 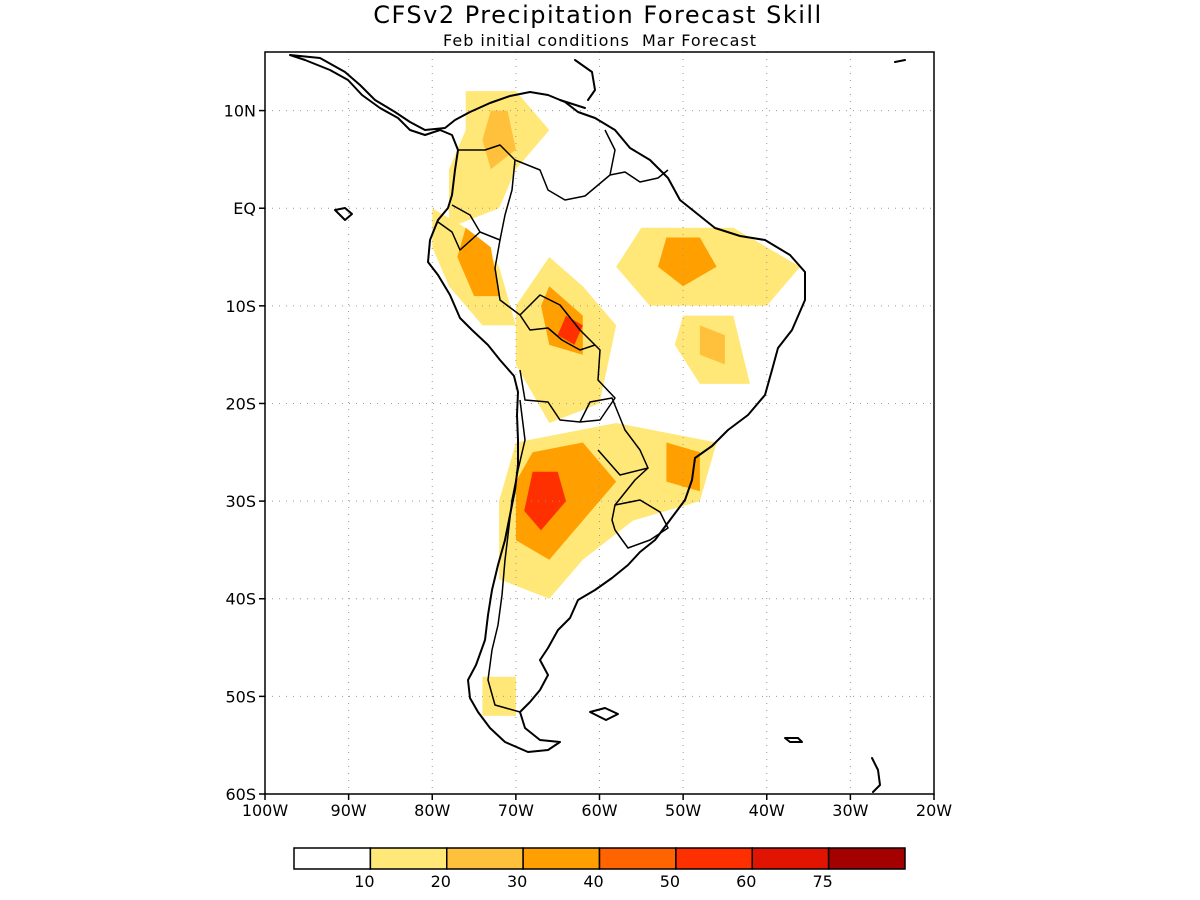 What do you see at coordinates (244, 208) in the screenshot?
I see `y-tick-label: EQ` at bounding box center [244, 208].